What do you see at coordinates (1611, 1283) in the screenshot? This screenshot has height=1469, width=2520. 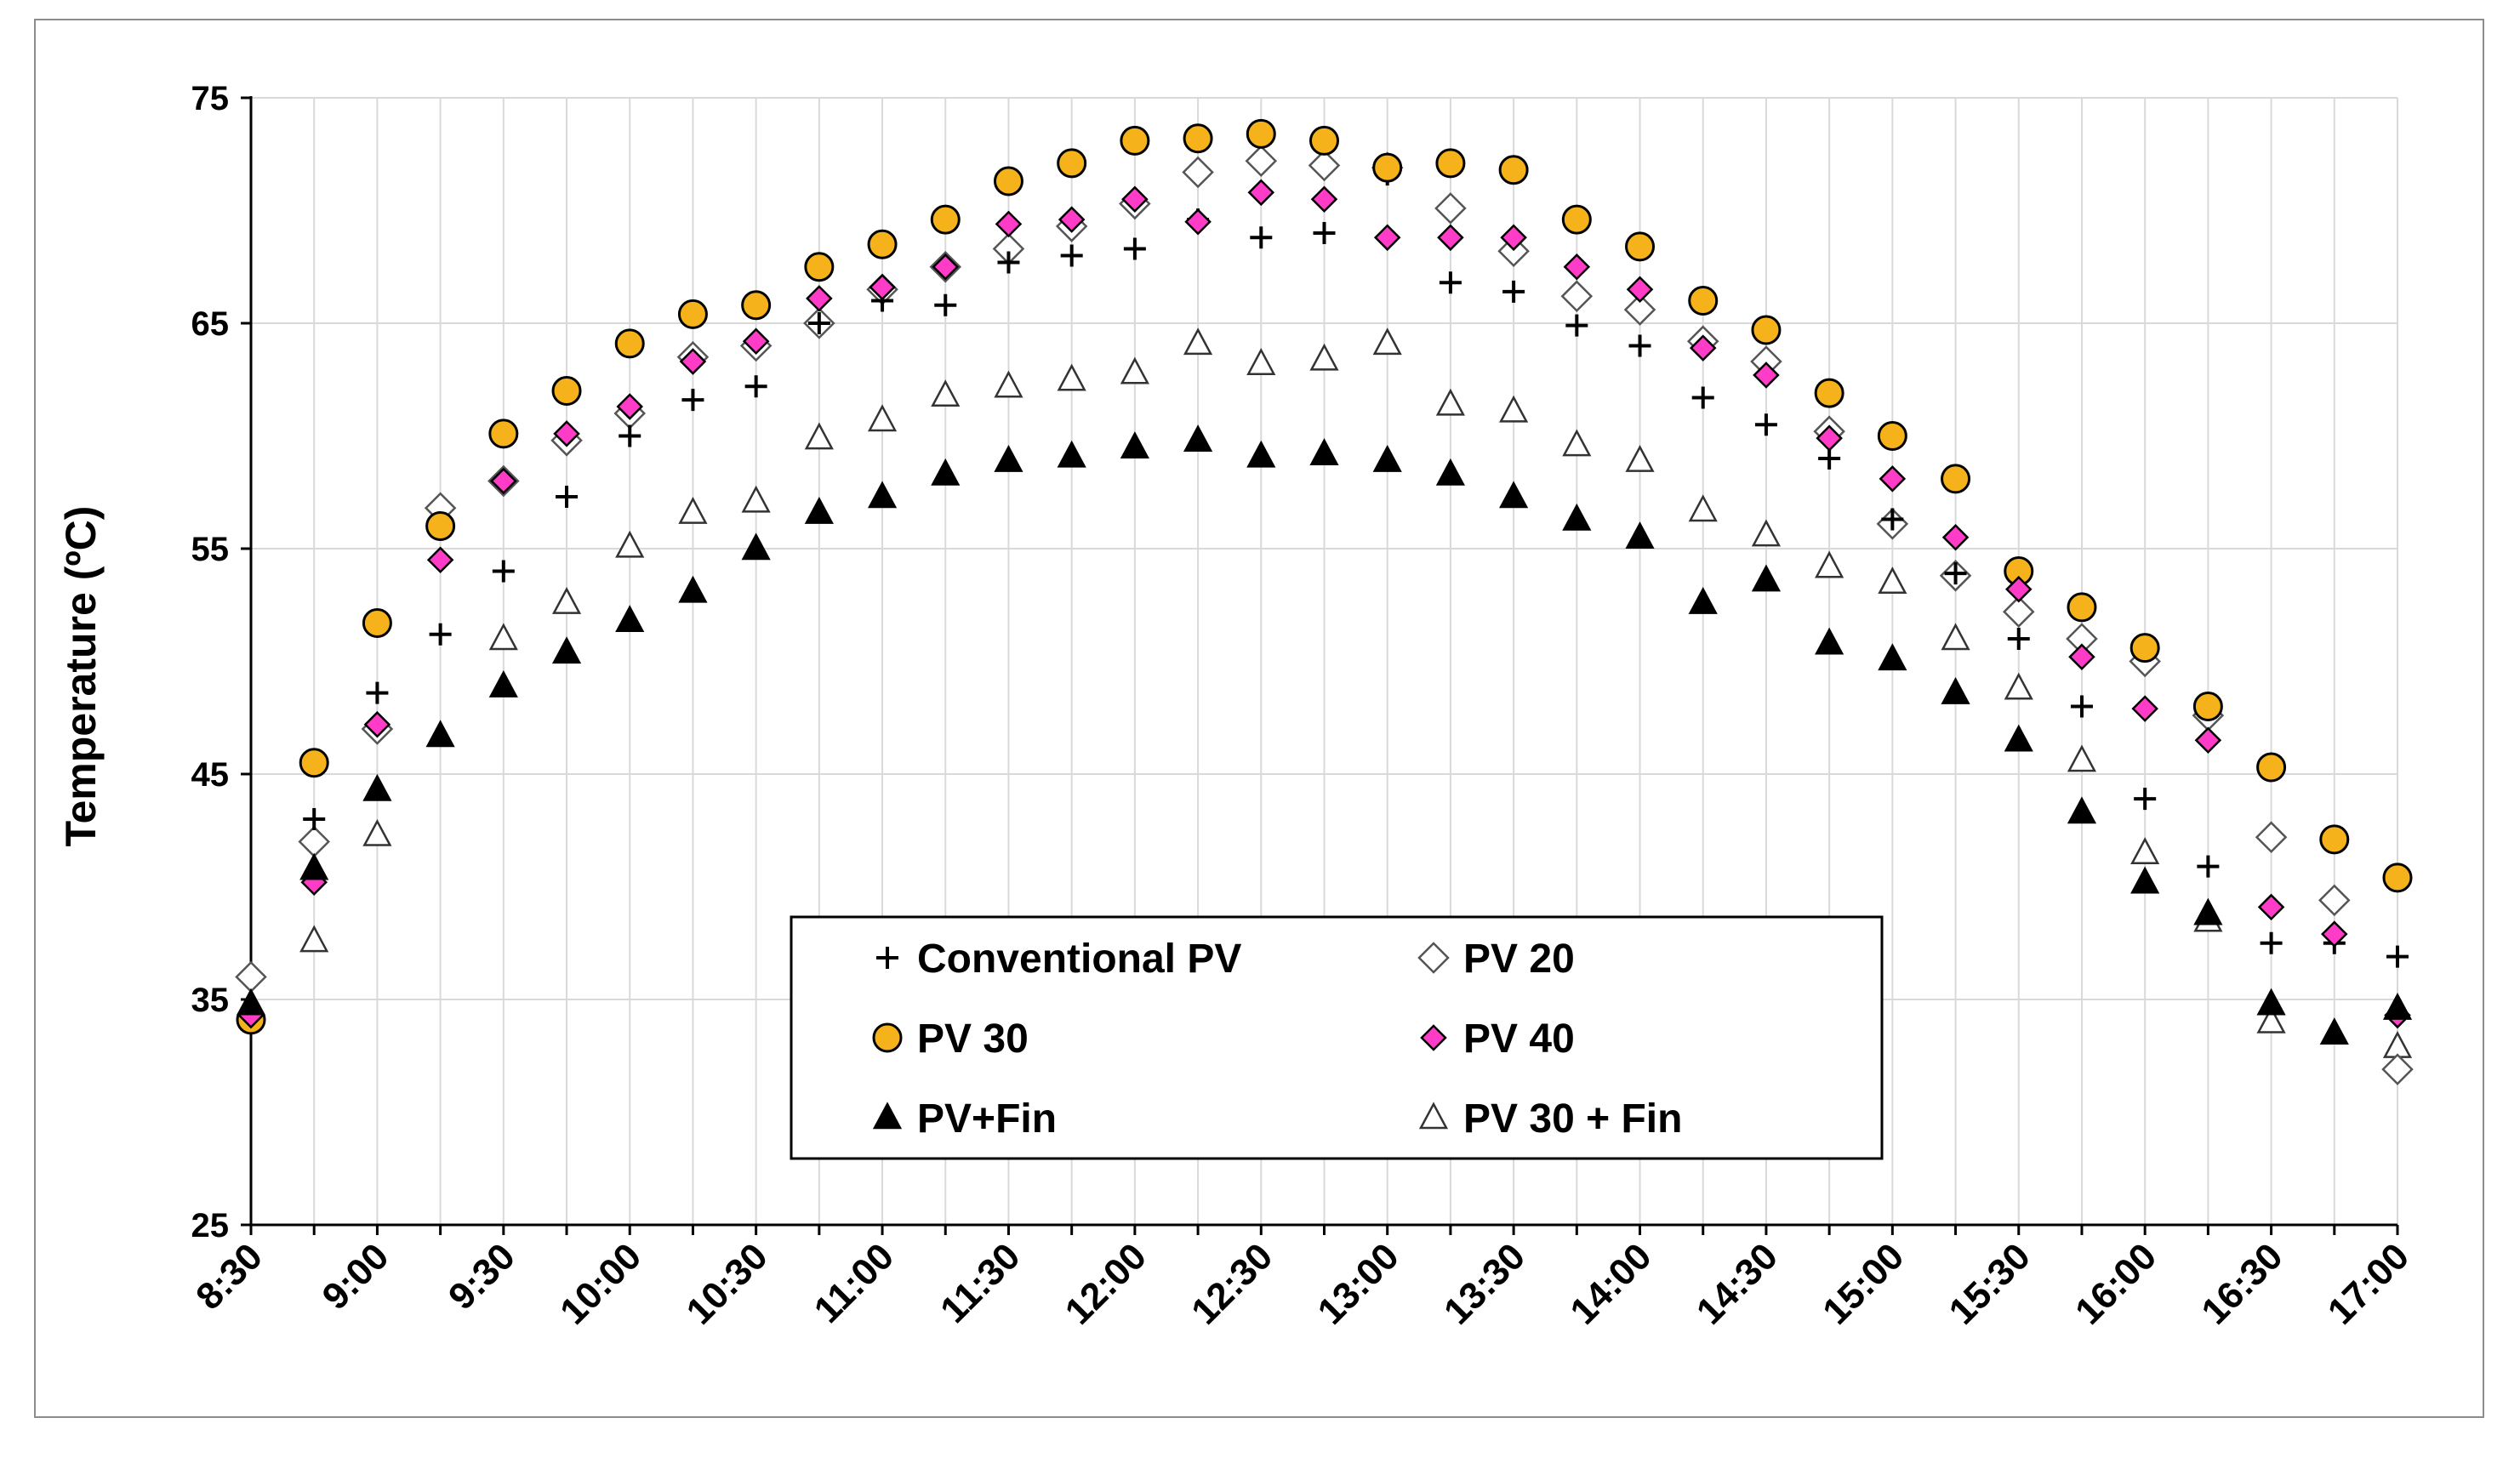 I see `x-tick-label: 14:00` at bounding box center [1611, 1283].